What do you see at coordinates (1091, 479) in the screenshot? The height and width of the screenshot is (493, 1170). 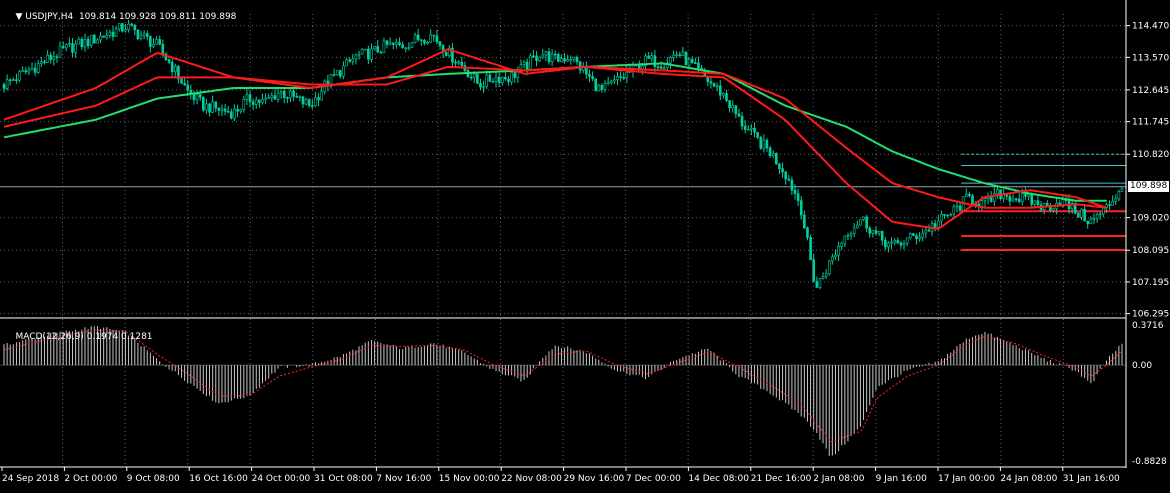 I see `x-tick-label: 31 Jan 16:00` at bounding box center [1091, 479].